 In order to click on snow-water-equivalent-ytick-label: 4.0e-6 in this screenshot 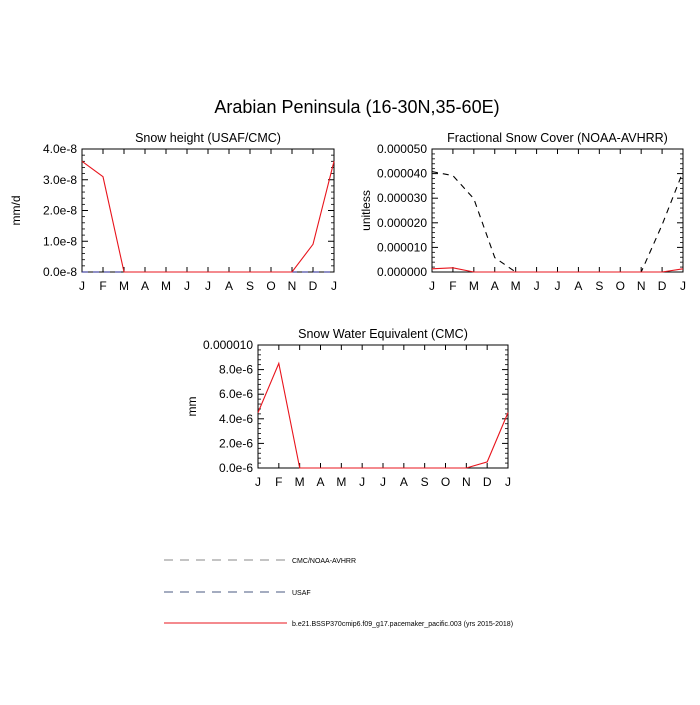, I will do `click(236, 419)`.